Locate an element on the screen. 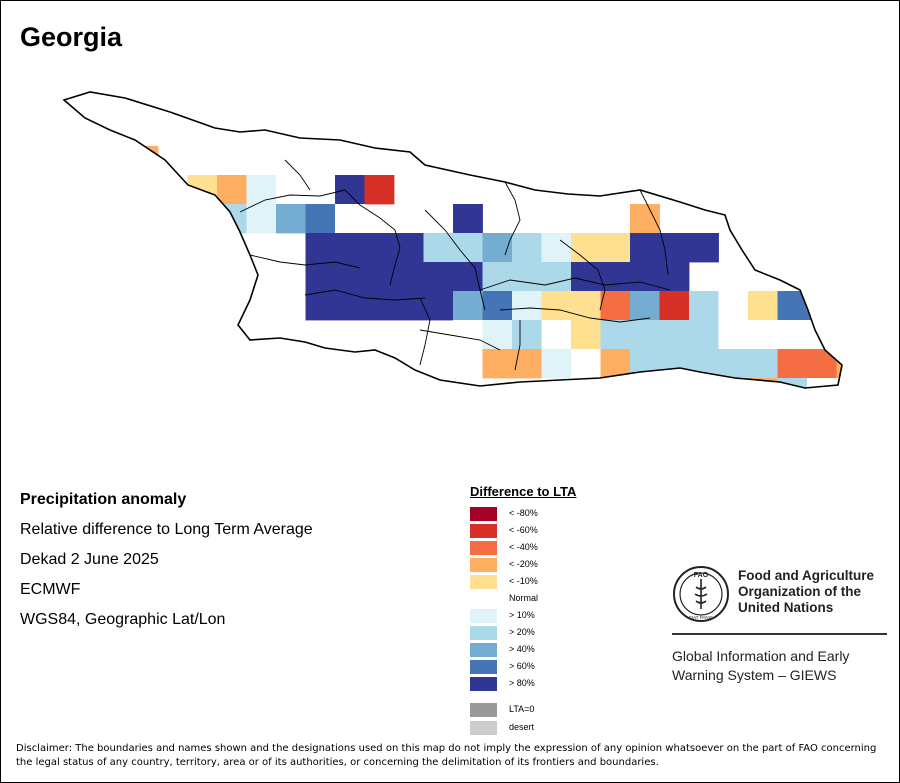 The width and height of the screenshot is (900, 783). info-product: Precipitation anomaly is located at coordinates (103, 499).